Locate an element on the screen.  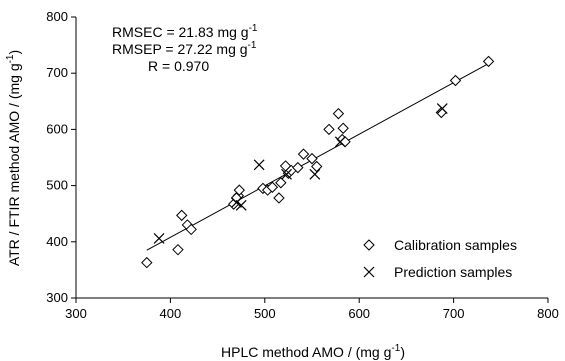
chart-legend: Calibration samples Prediction samples is located at coordinates (440, 258).